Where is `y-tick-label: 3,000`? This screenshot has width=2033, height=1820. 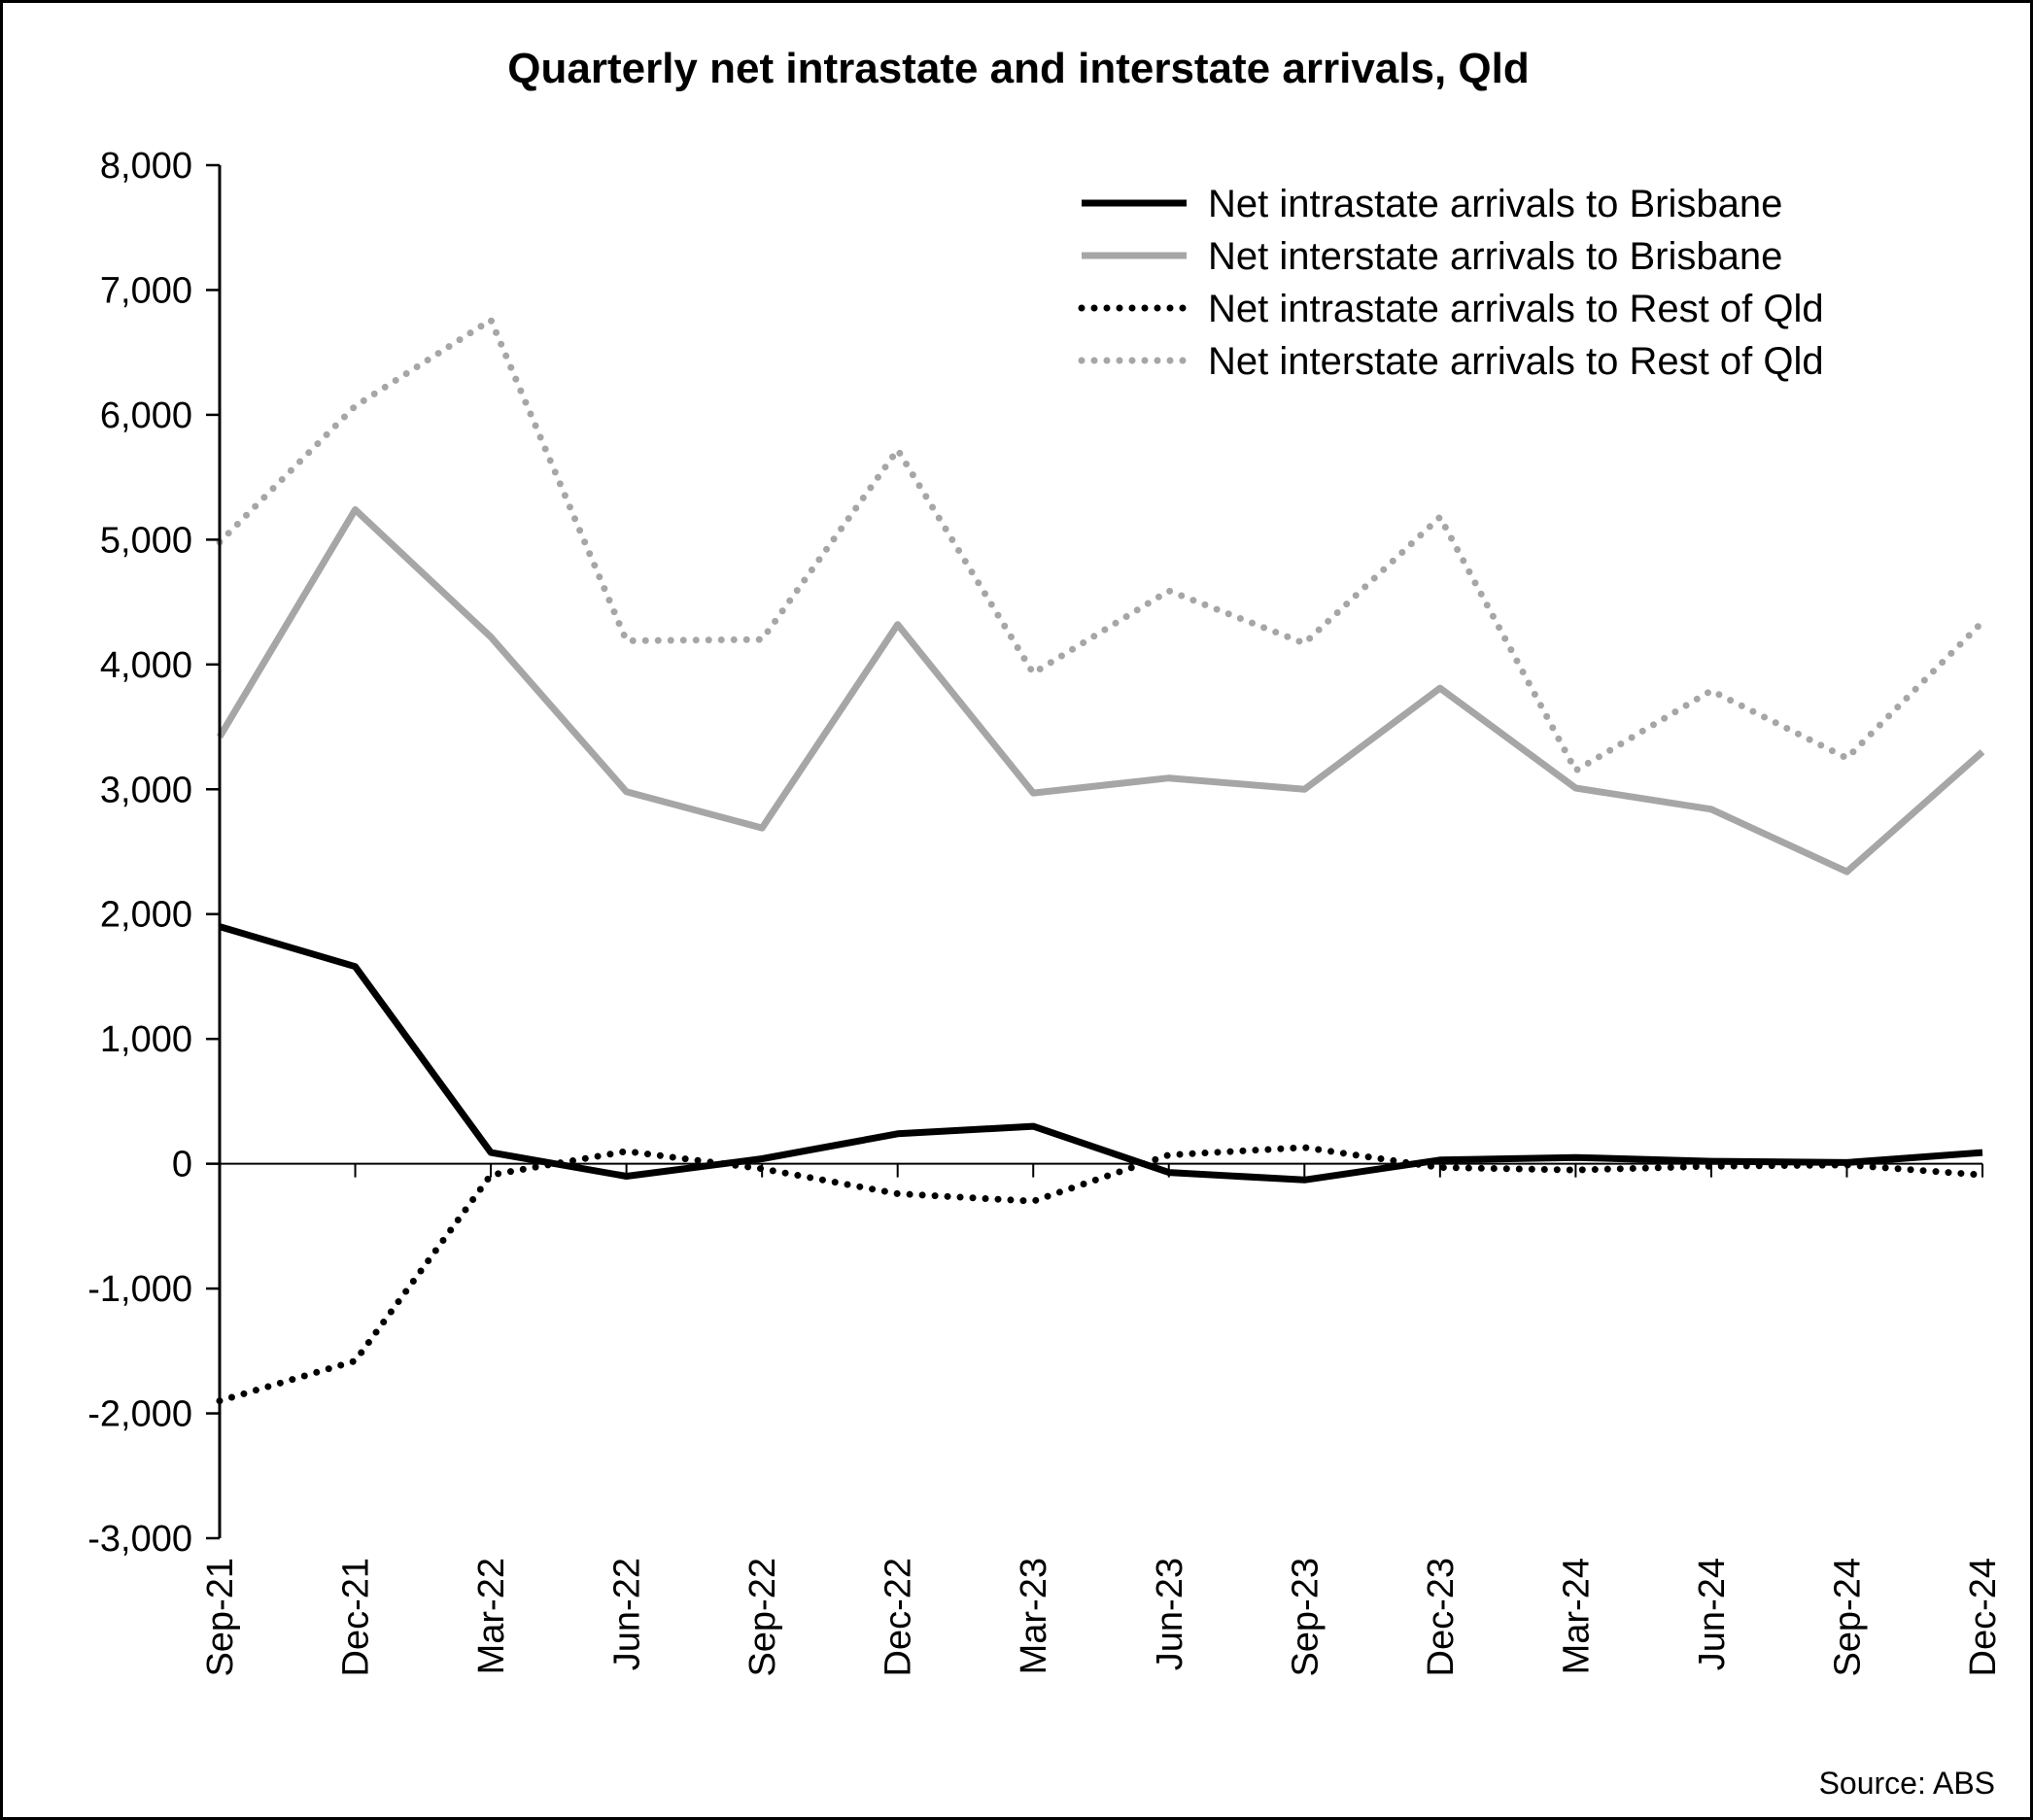
y-tick-label: 3,000 is located at coordinates (146, 790).